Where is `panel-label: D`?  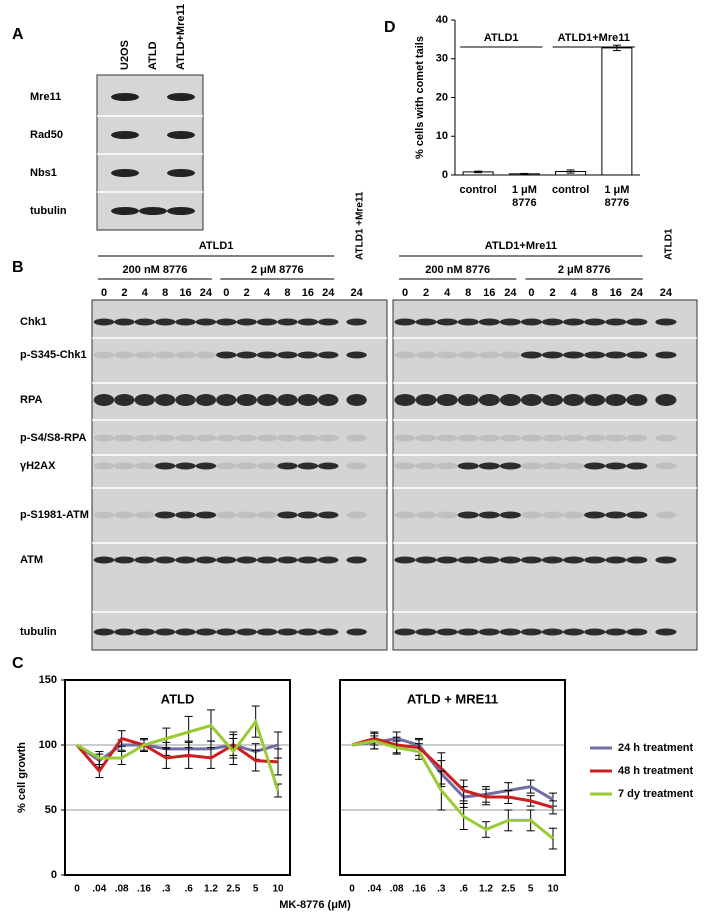
panel-label: D is located at coordinates (390, 27).